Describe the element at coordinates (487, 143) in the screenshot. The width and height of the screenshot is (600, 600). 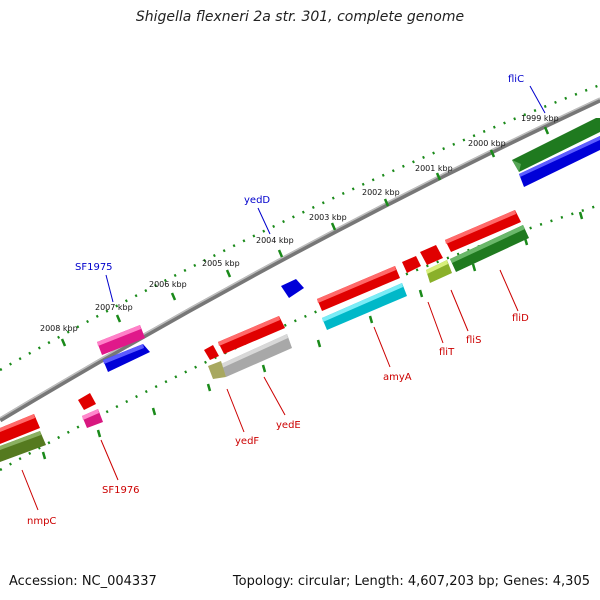
I see `scale-label-2000: 2000 kbp` at that location.